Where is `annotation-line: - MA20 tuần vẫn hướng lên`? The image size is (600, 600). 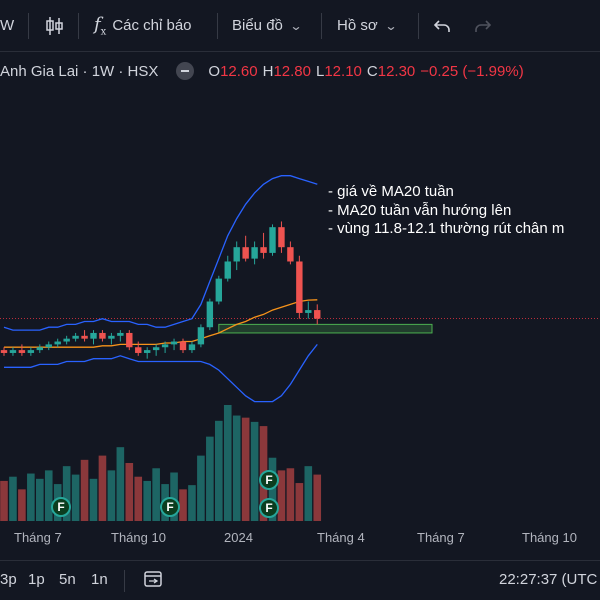
annotation-line: - MA20 tuần vẫn hướng lên is located at coordinates (420, 210).